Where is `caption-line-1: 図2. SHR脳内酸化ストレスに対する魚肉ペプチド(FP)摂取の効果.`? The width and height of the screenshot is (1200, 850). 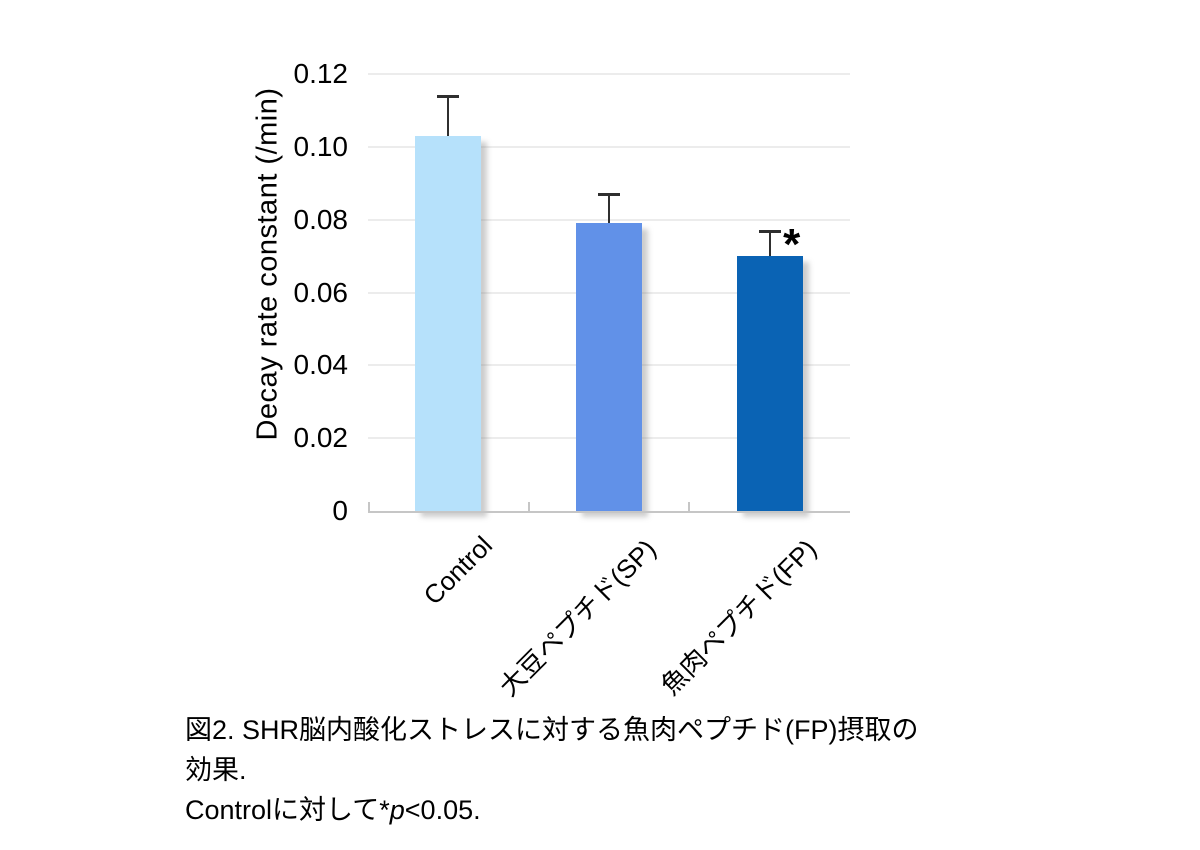 caption-line-1: 図2. SHR脳内酸化ストレスに対する魚肉ペプチド(FP)摂取の効果. is located at coordinates (552, 750).